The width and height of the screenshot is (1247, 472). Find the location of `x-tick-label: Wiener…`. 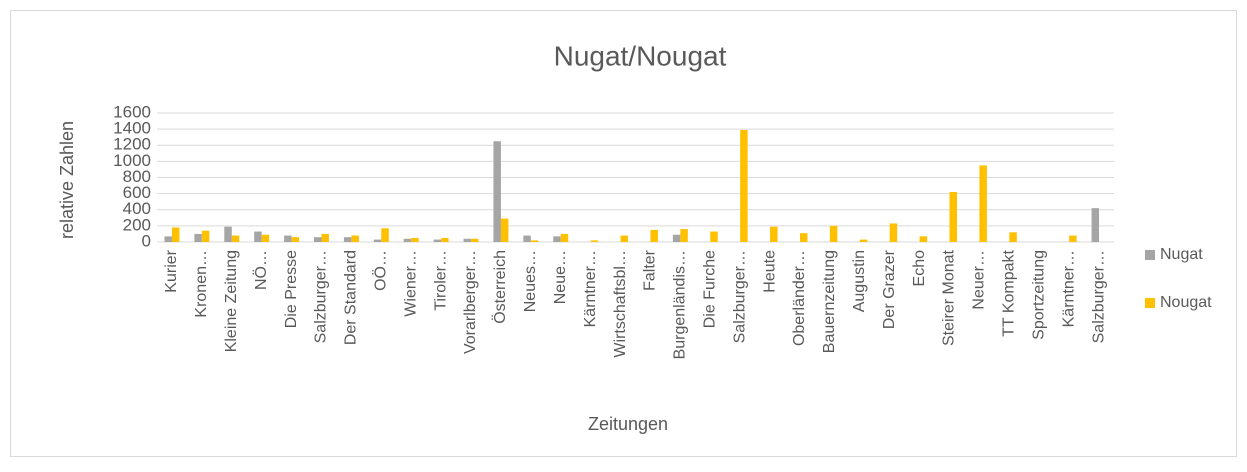

x-tick-label: Wiener… is located at coordinates (410, 283).